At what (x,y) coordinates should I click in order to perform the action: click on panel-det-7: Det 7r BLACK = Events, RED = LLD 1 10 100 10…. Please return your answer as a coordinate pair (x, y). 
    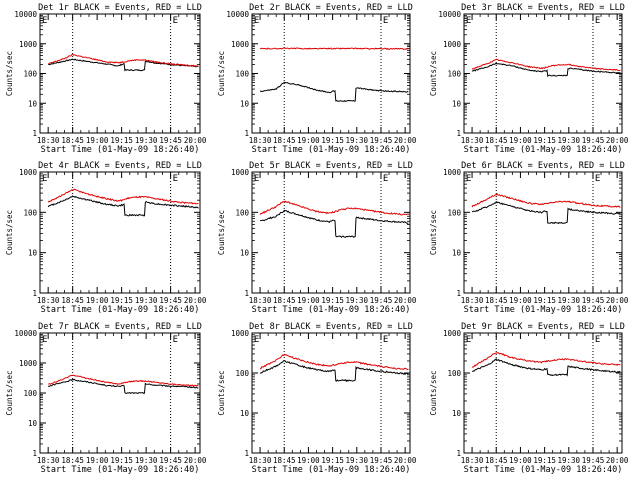
    Looking at the image, I should click on (106, 398).